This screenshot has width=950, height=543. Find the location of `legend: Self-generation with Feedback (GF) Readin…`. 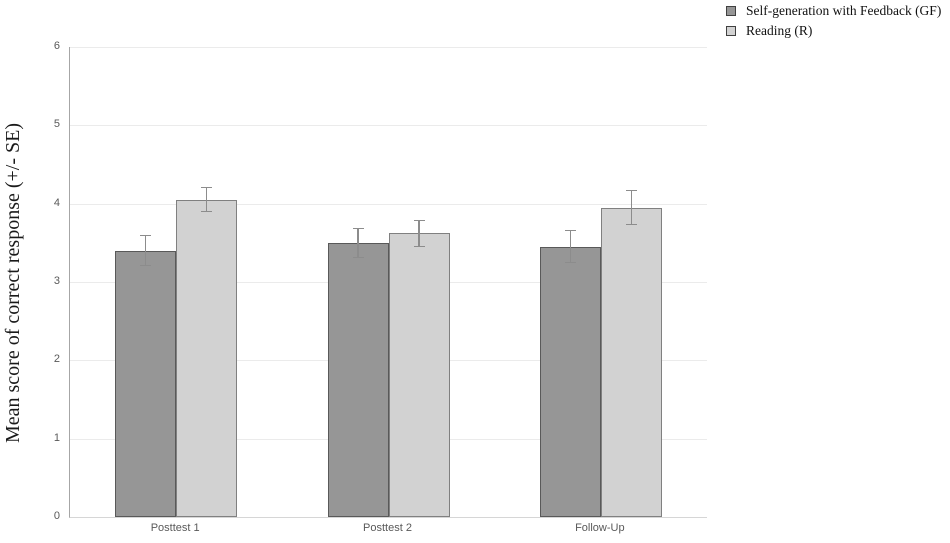

legend: Self-generation with Feedback (GF) Readin… is located at coordinates (833, 21).